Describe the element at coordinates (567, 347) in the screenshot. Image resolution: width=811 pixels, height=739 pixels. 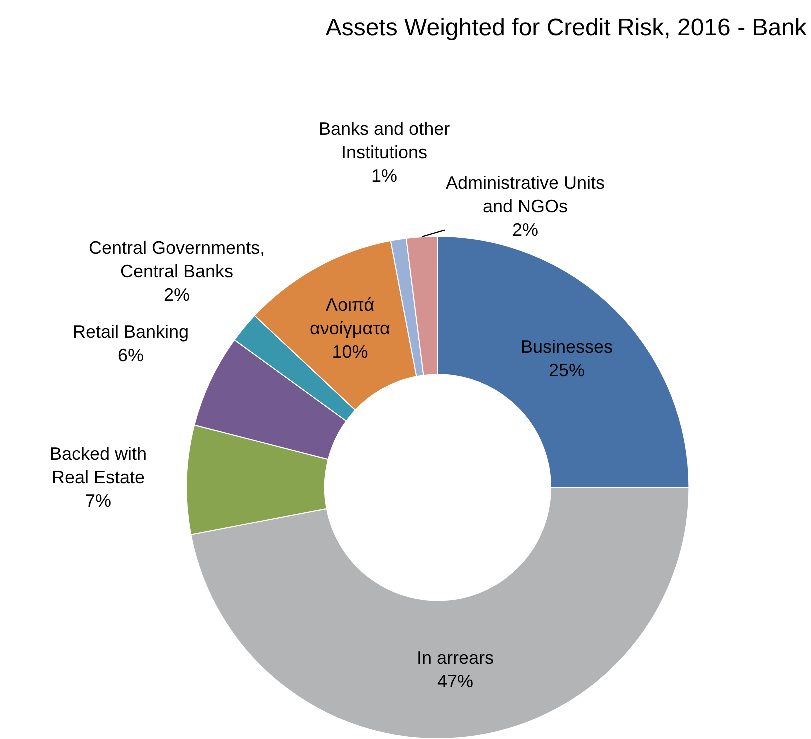
I see `slice-label: Businesses` at that location.